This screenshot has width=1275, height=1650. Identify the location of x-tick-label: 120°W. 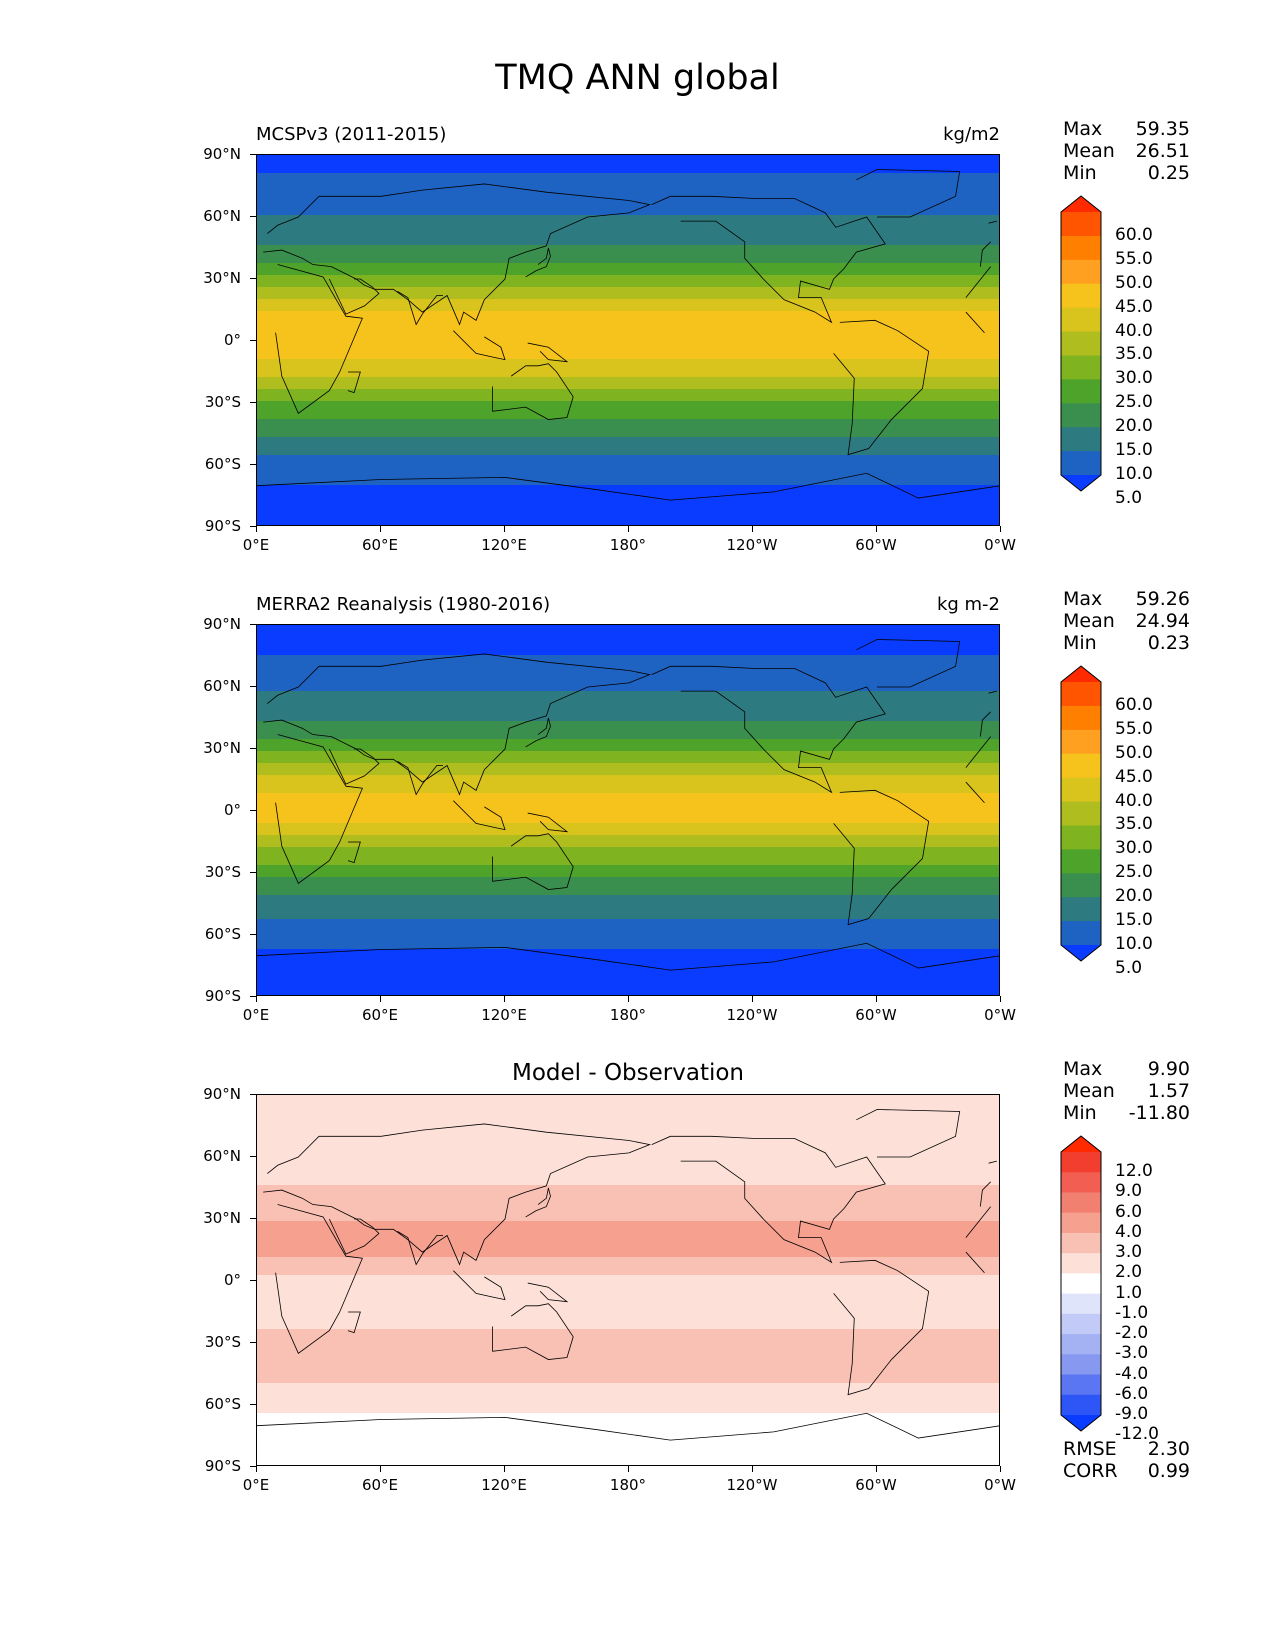
(752, 1015).